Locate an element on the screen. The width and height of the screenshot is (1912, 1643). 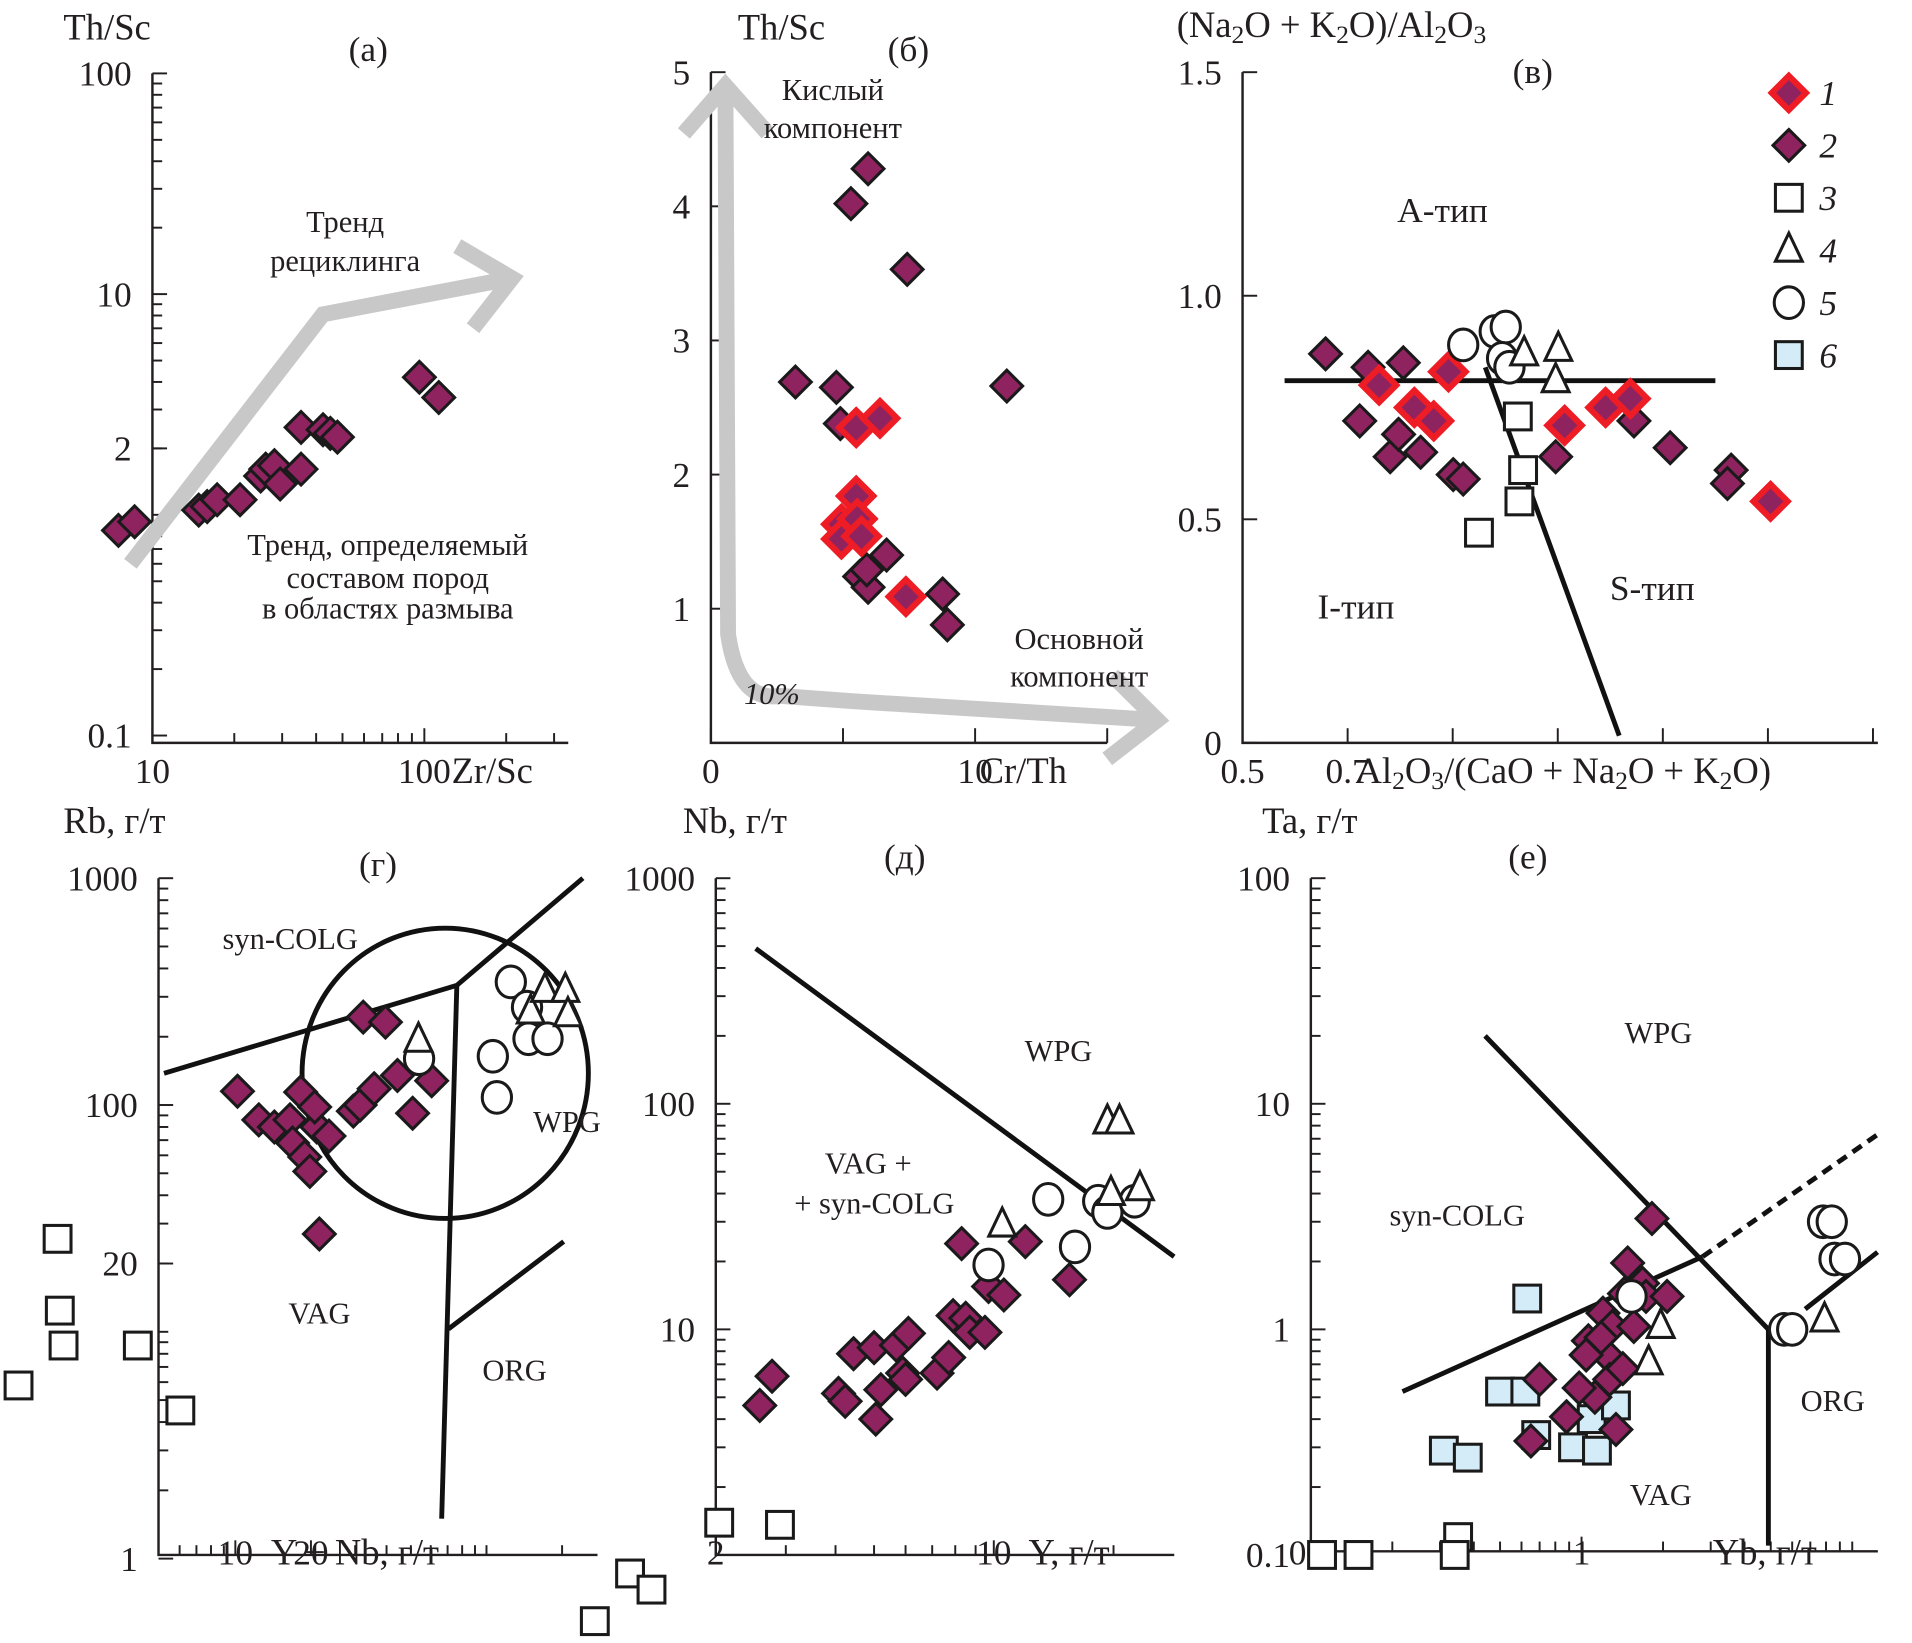
y-axis-title: Th/Sc is located at coordinates (781, 26).